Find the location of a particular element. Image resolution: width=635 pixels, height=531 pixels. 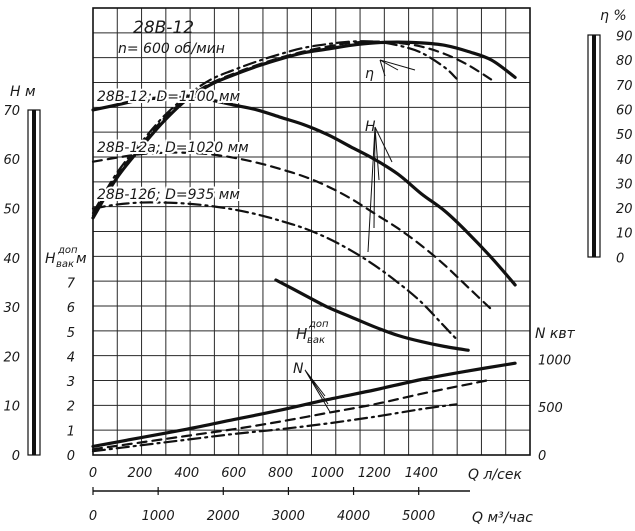

hvac-tick-label: 0 is located at coordinates (71, 456).